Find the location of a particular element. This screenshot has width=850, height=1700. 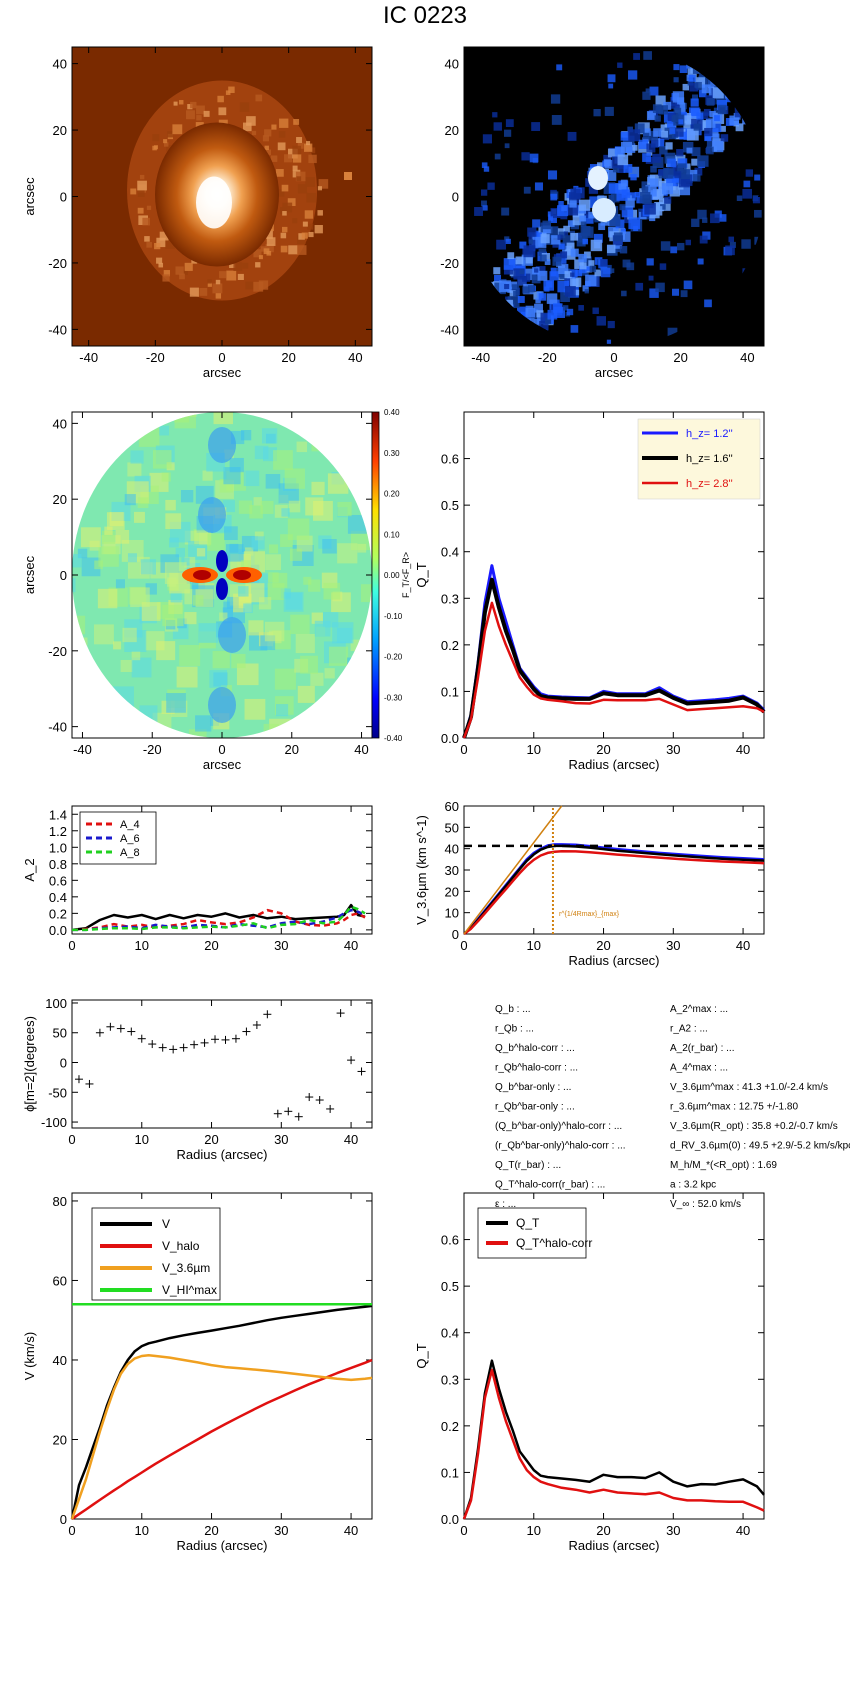

image-orange-xlabel: arcsec is located at coordinates (222, 372).